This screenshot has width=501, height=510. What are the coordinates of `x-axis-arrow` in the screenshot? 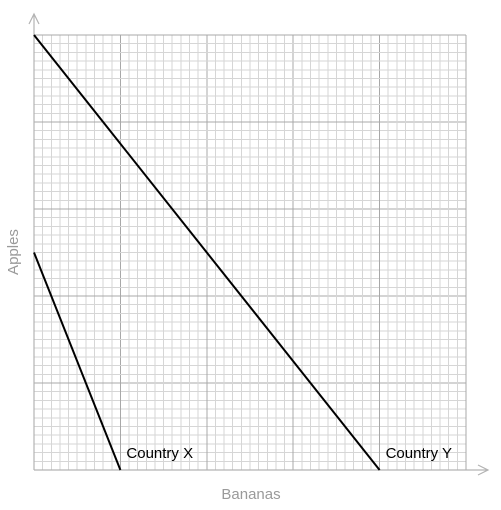 It's located at (483, 470).